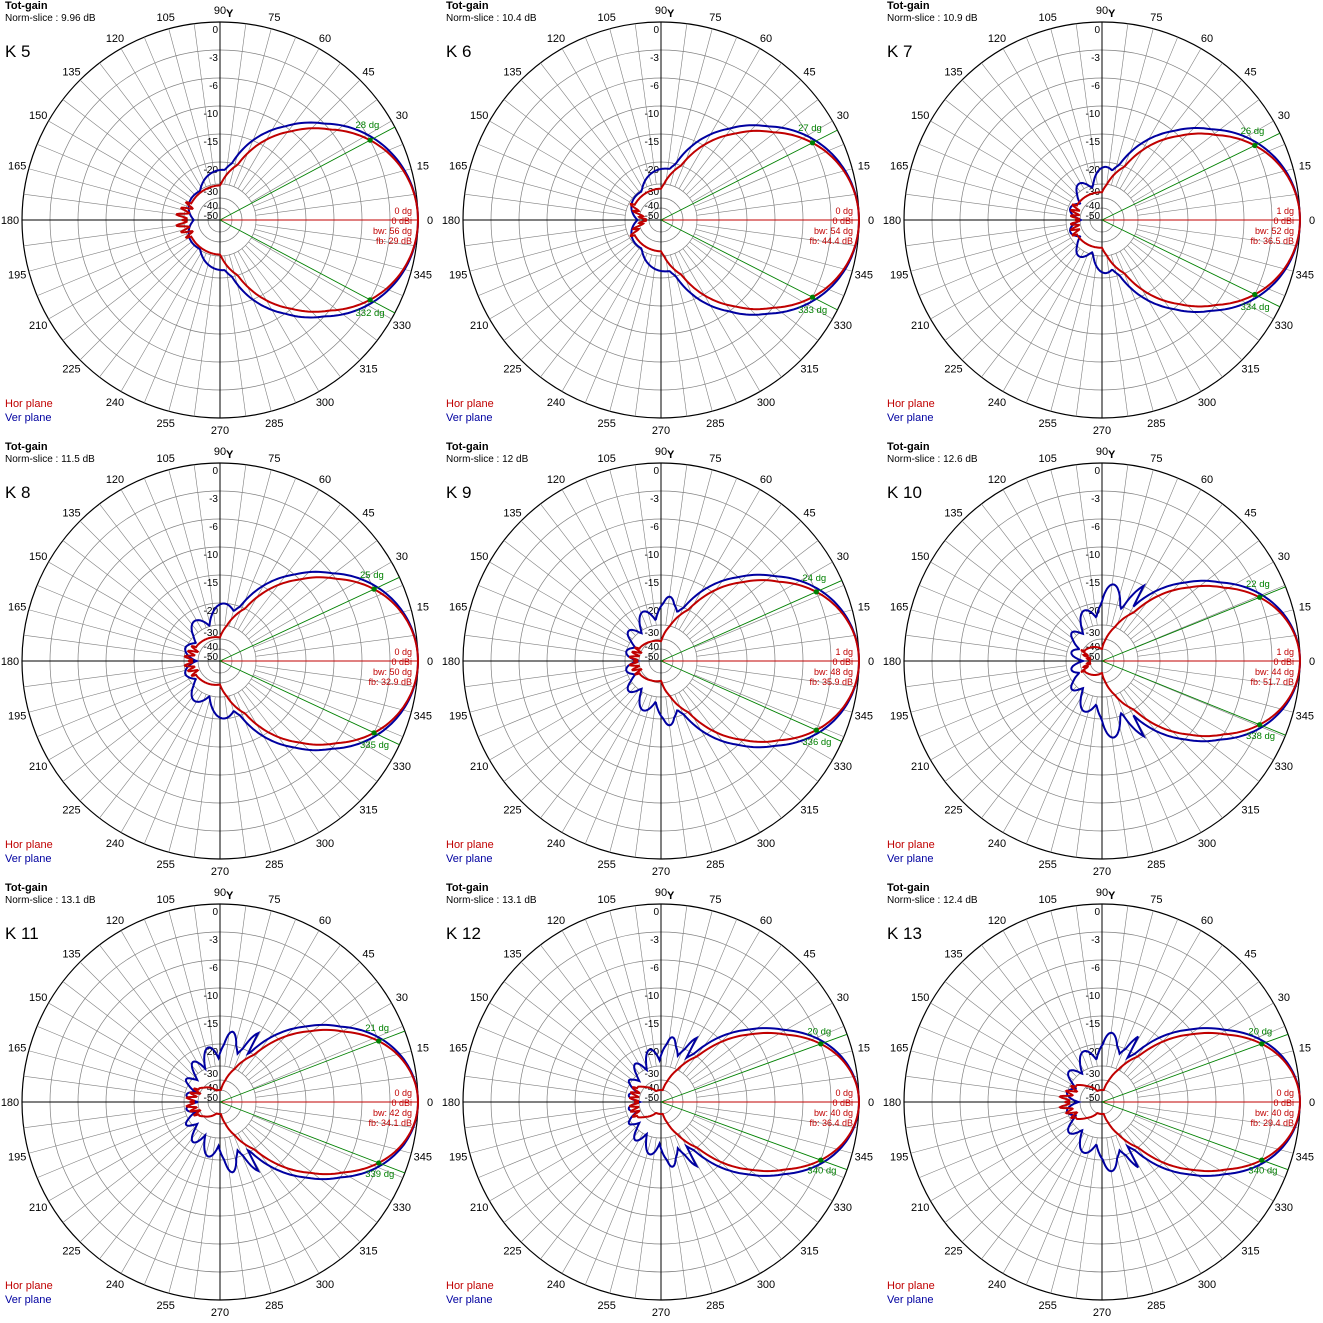 This screenshot has width=1323, height=1323. What do you see at coordinates (556, 403) in the screenshot?
I see `angle-tick-label: 240` at bounding box center [556, 403].